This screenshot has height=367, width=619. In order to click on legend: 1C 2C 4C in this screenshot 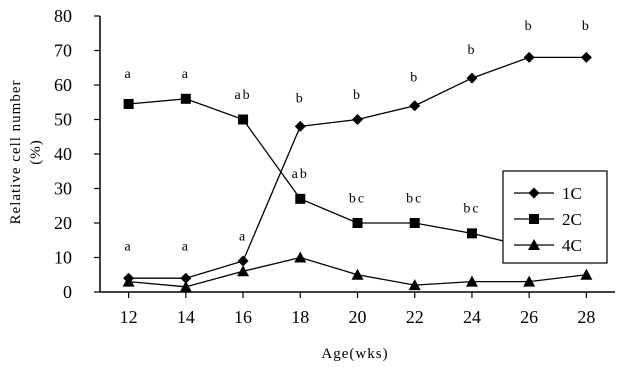, I will do `click(555, 217)`.